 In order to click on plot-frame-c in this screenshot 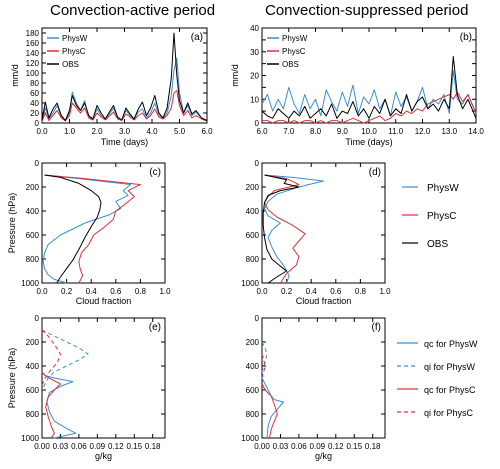, I will do `click(103, 223)`.